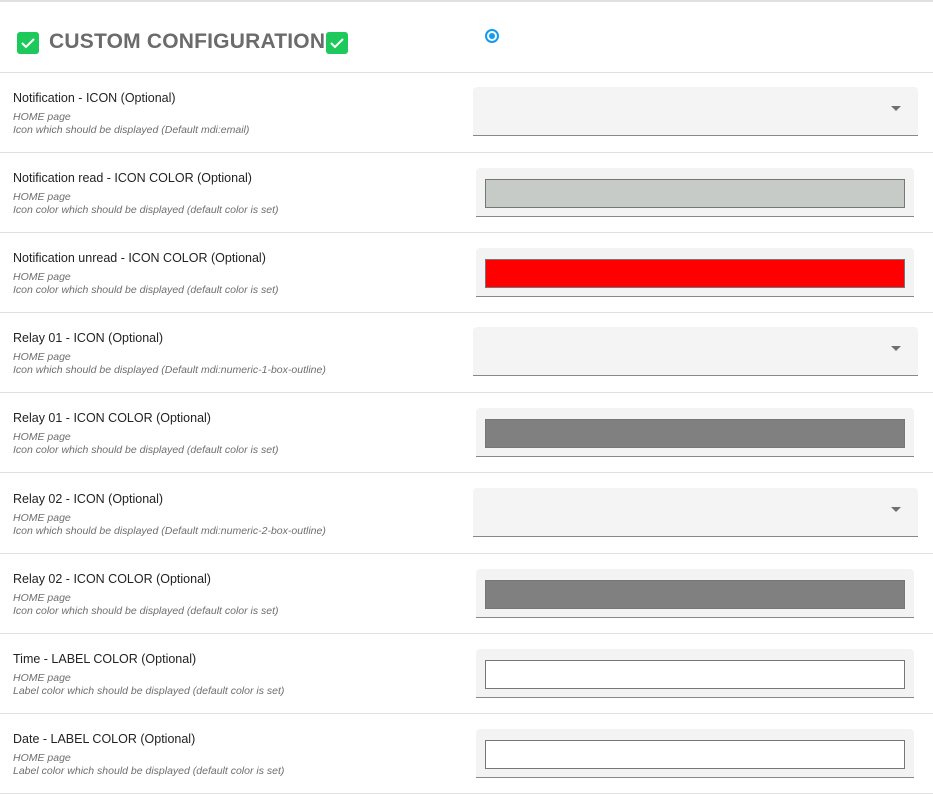 The height and width of the screenshot is (794, 933). I want to click on row-label: Time - LABEL COLOR (Optional), so click(105, 658).